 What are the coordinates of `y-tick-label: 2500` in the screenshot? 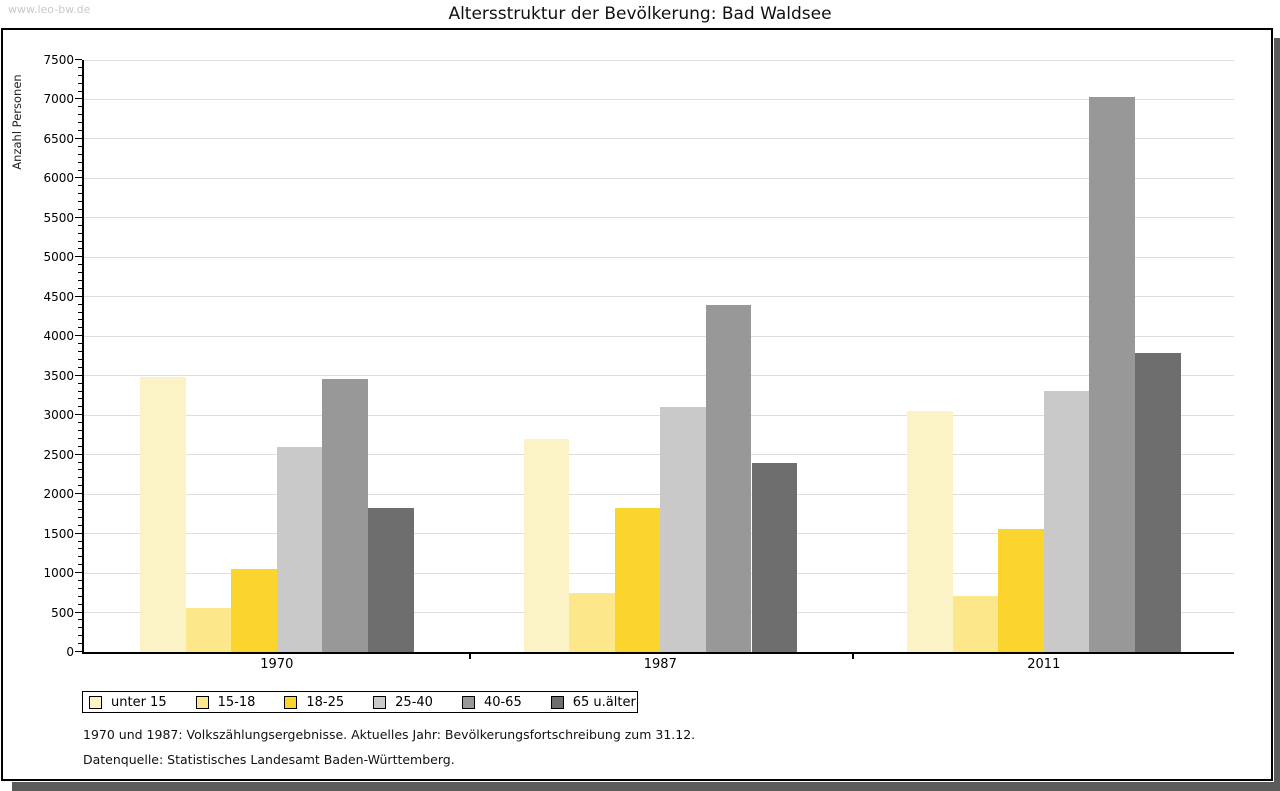 It's located at (58, 454).